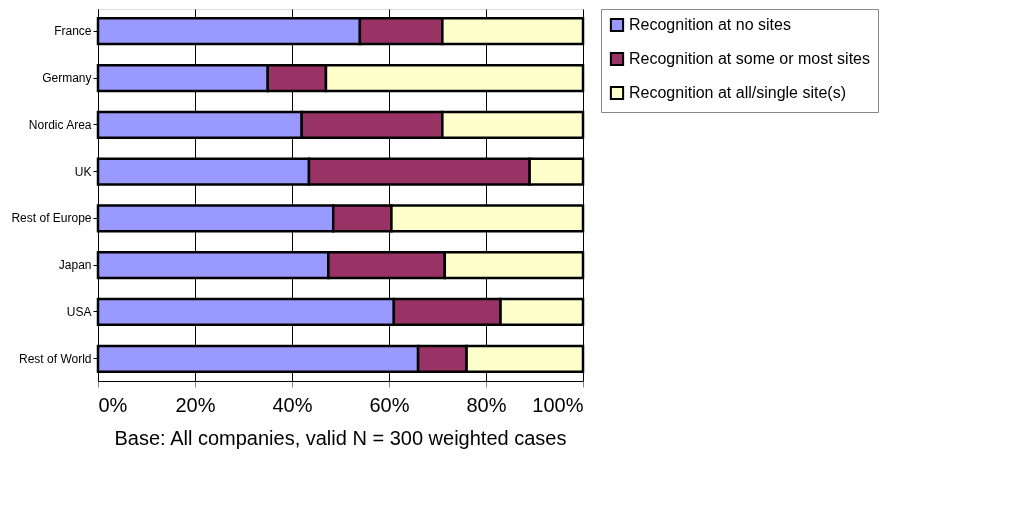 The image size is (1010, 509). What do you see at coordinates (737, 92) in the screenshot?
I see `legend-label: Recognition at all/single site(s)` at bounding box center [737, 92].